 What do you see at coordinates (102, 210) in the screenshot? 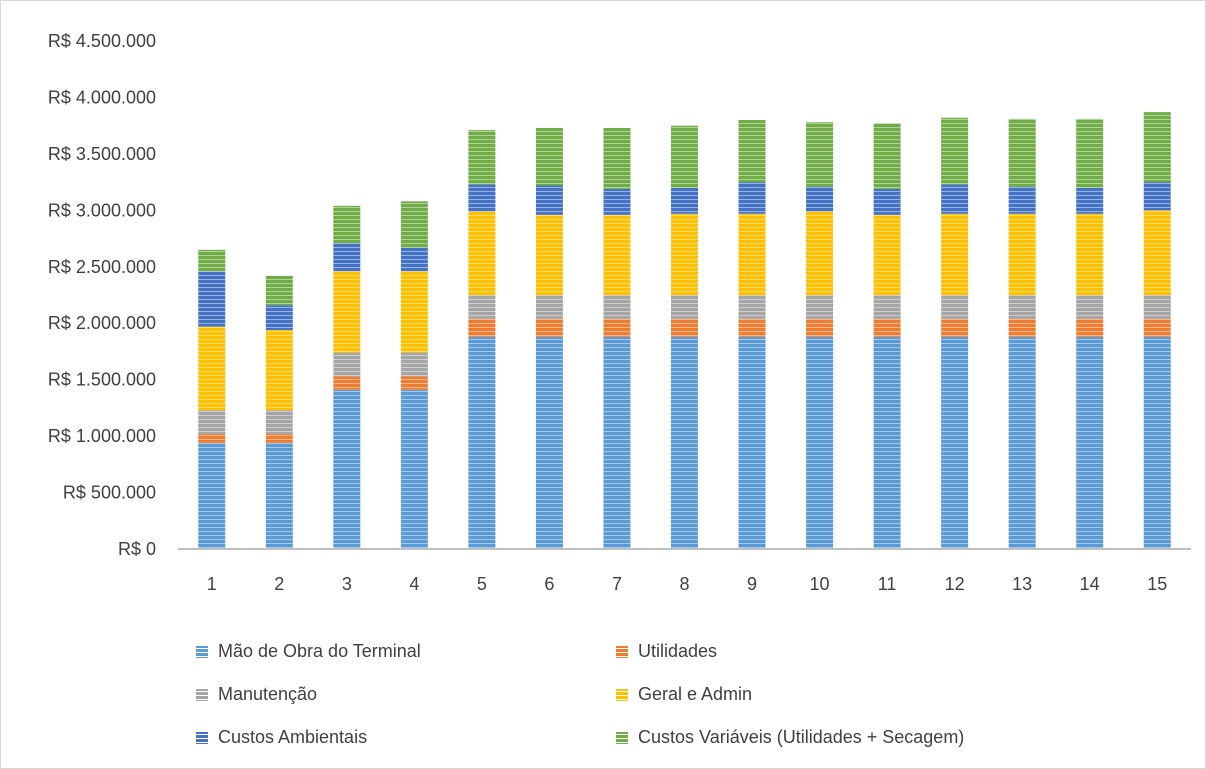
I see `y-tick-label: R$ 3.000.000` at bounding box center [102, 210].